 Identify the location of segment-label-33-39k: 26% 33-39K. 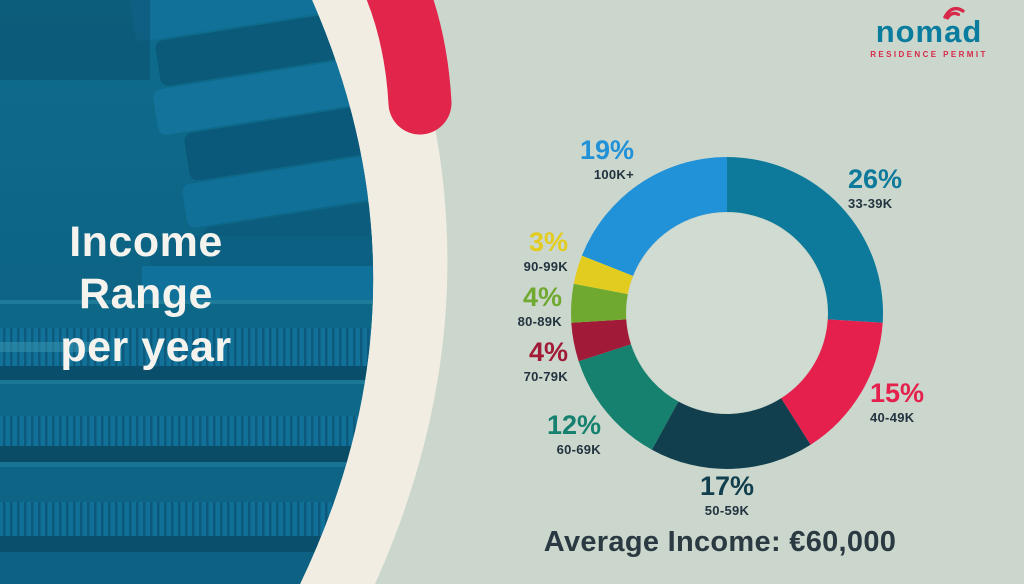
(903, 187).